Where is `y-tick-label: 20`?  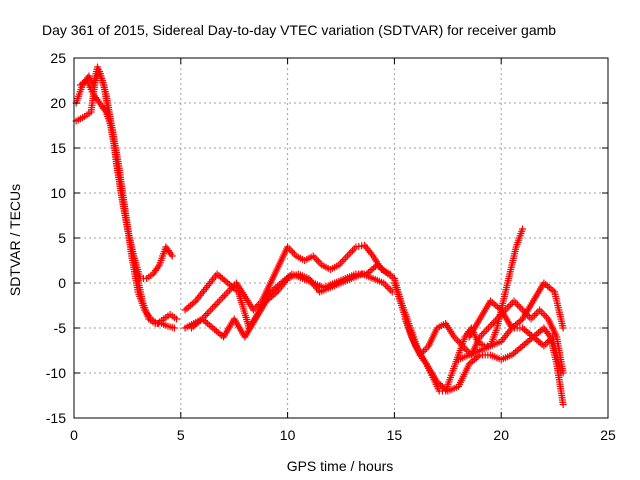 y-tick-label: 20 is located at coordinates (58, 103).